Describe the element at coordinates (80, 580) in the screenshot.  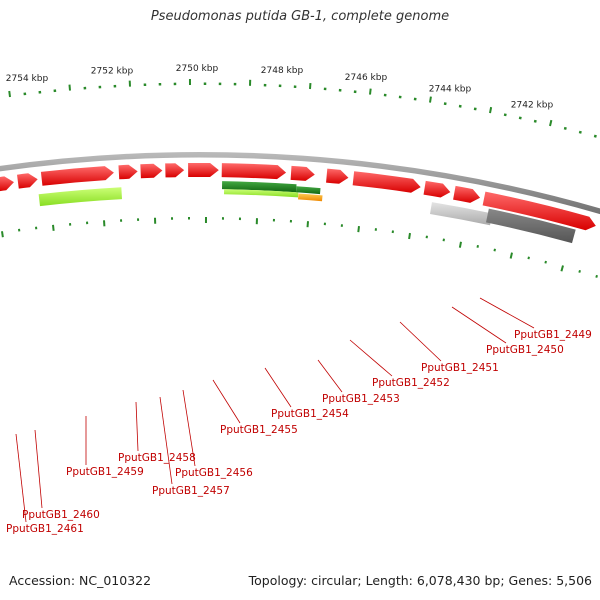
I see `accession-text: Accession: NC_010322` at that location.